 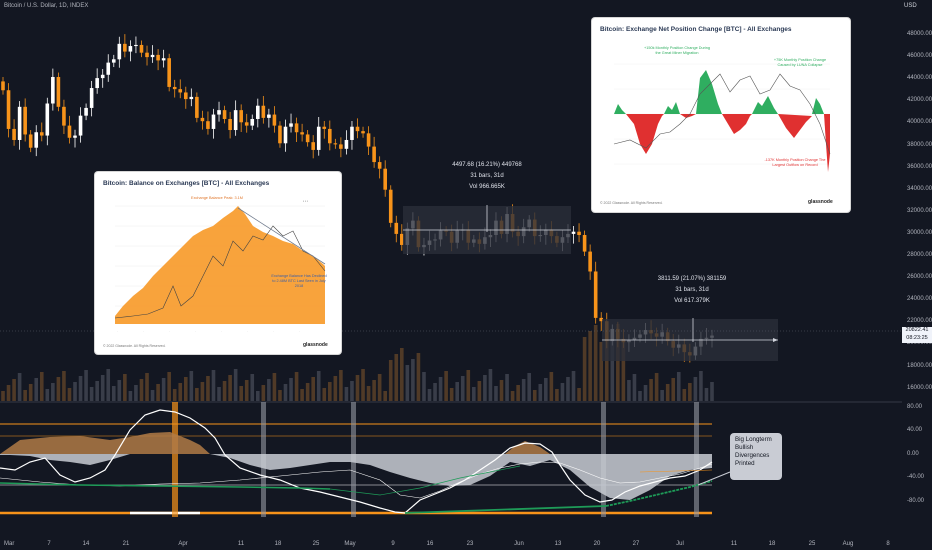 What do you see at coordinates (848, 544) in the screenshot?
I see `time-tick: Aug` at bounding box center [848, 544].